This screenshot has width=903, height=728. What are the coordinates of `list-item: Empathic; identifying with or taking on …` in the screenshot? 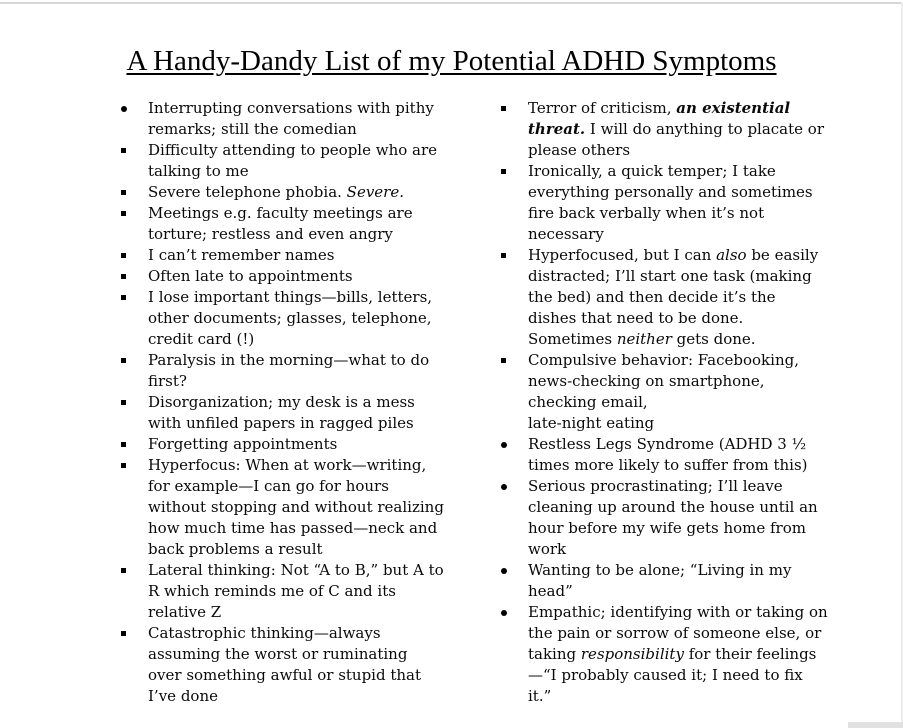 It's located at (664, 654).